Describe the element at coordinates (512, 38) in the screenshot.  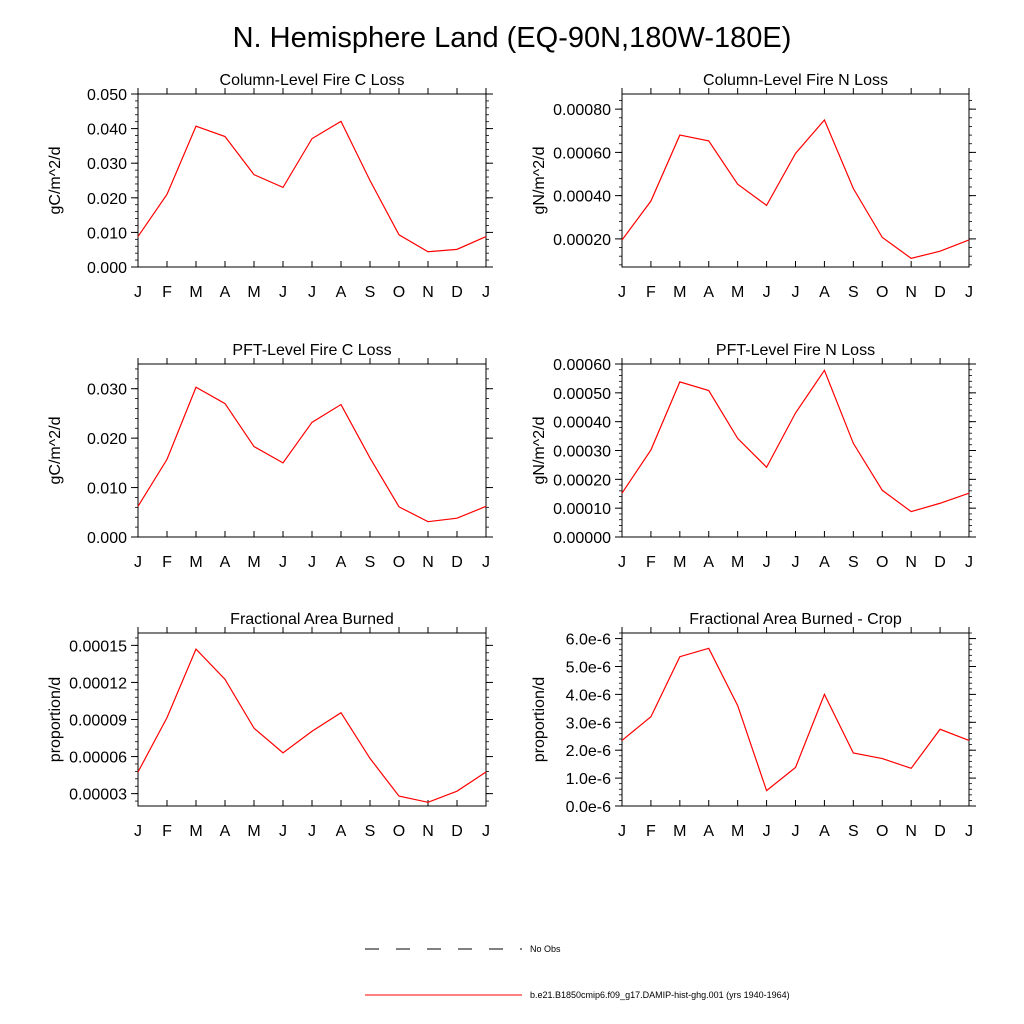
I see `figure-title: N. Hemisphere Land (EQ-90N,180W-180E)` at that location.